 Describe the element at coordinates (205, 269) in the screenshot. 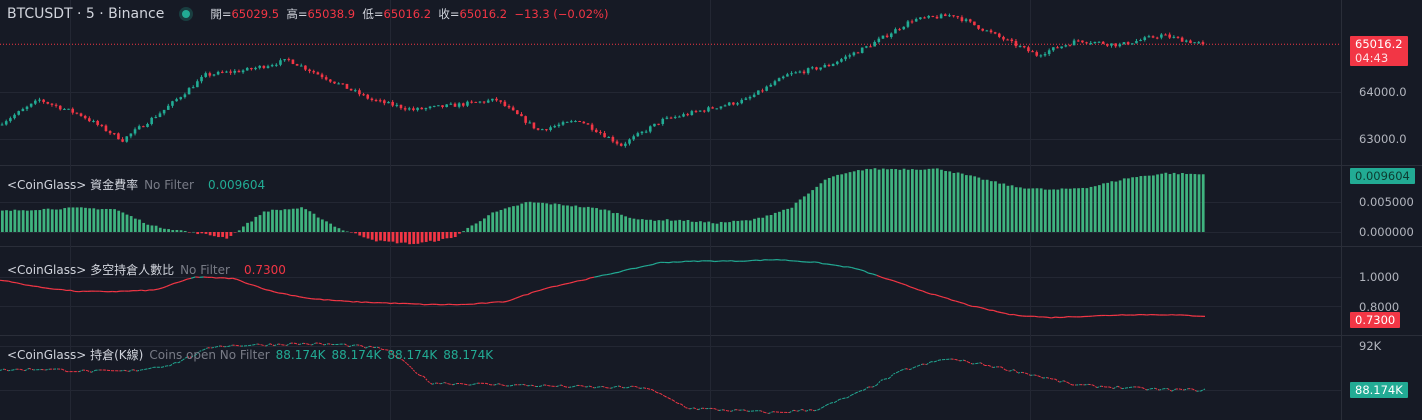

I see `ratio-filter: No Filter` at that location.